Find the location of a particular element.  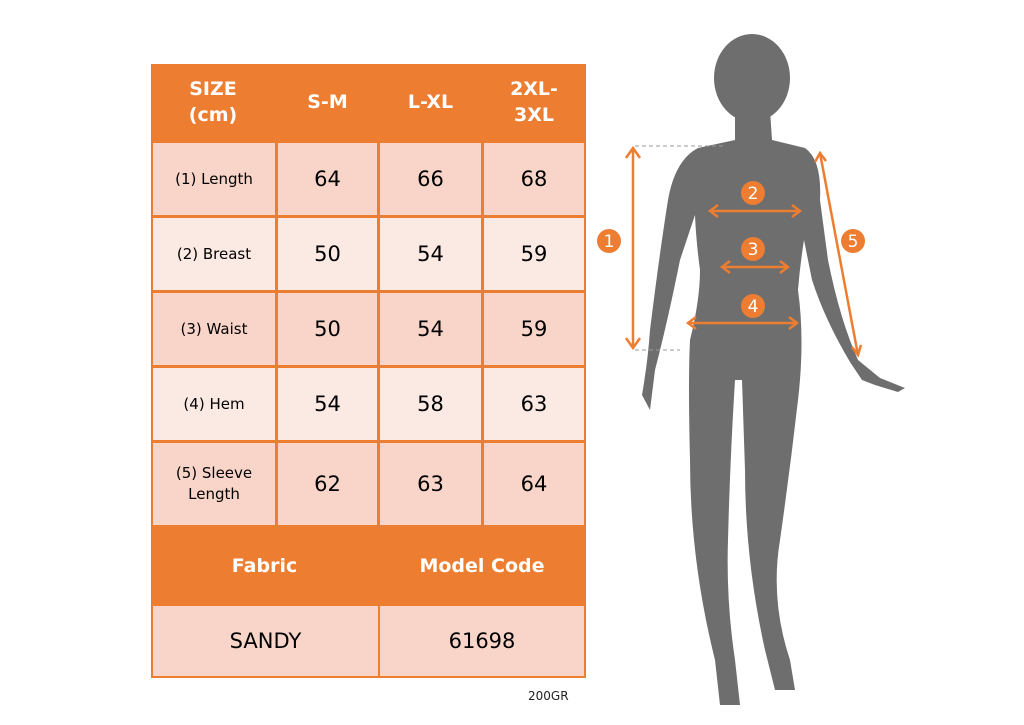

marker-number: 4 is located at coordinates (753, 307).